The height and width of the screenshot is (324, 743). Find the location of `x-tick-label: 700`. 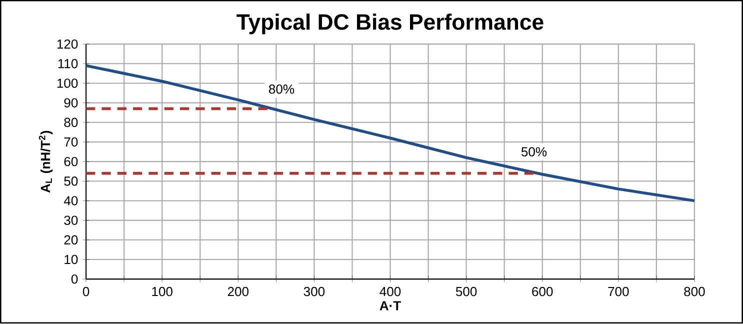

x-tick-label: 700 is located at coordinates (618, 291).